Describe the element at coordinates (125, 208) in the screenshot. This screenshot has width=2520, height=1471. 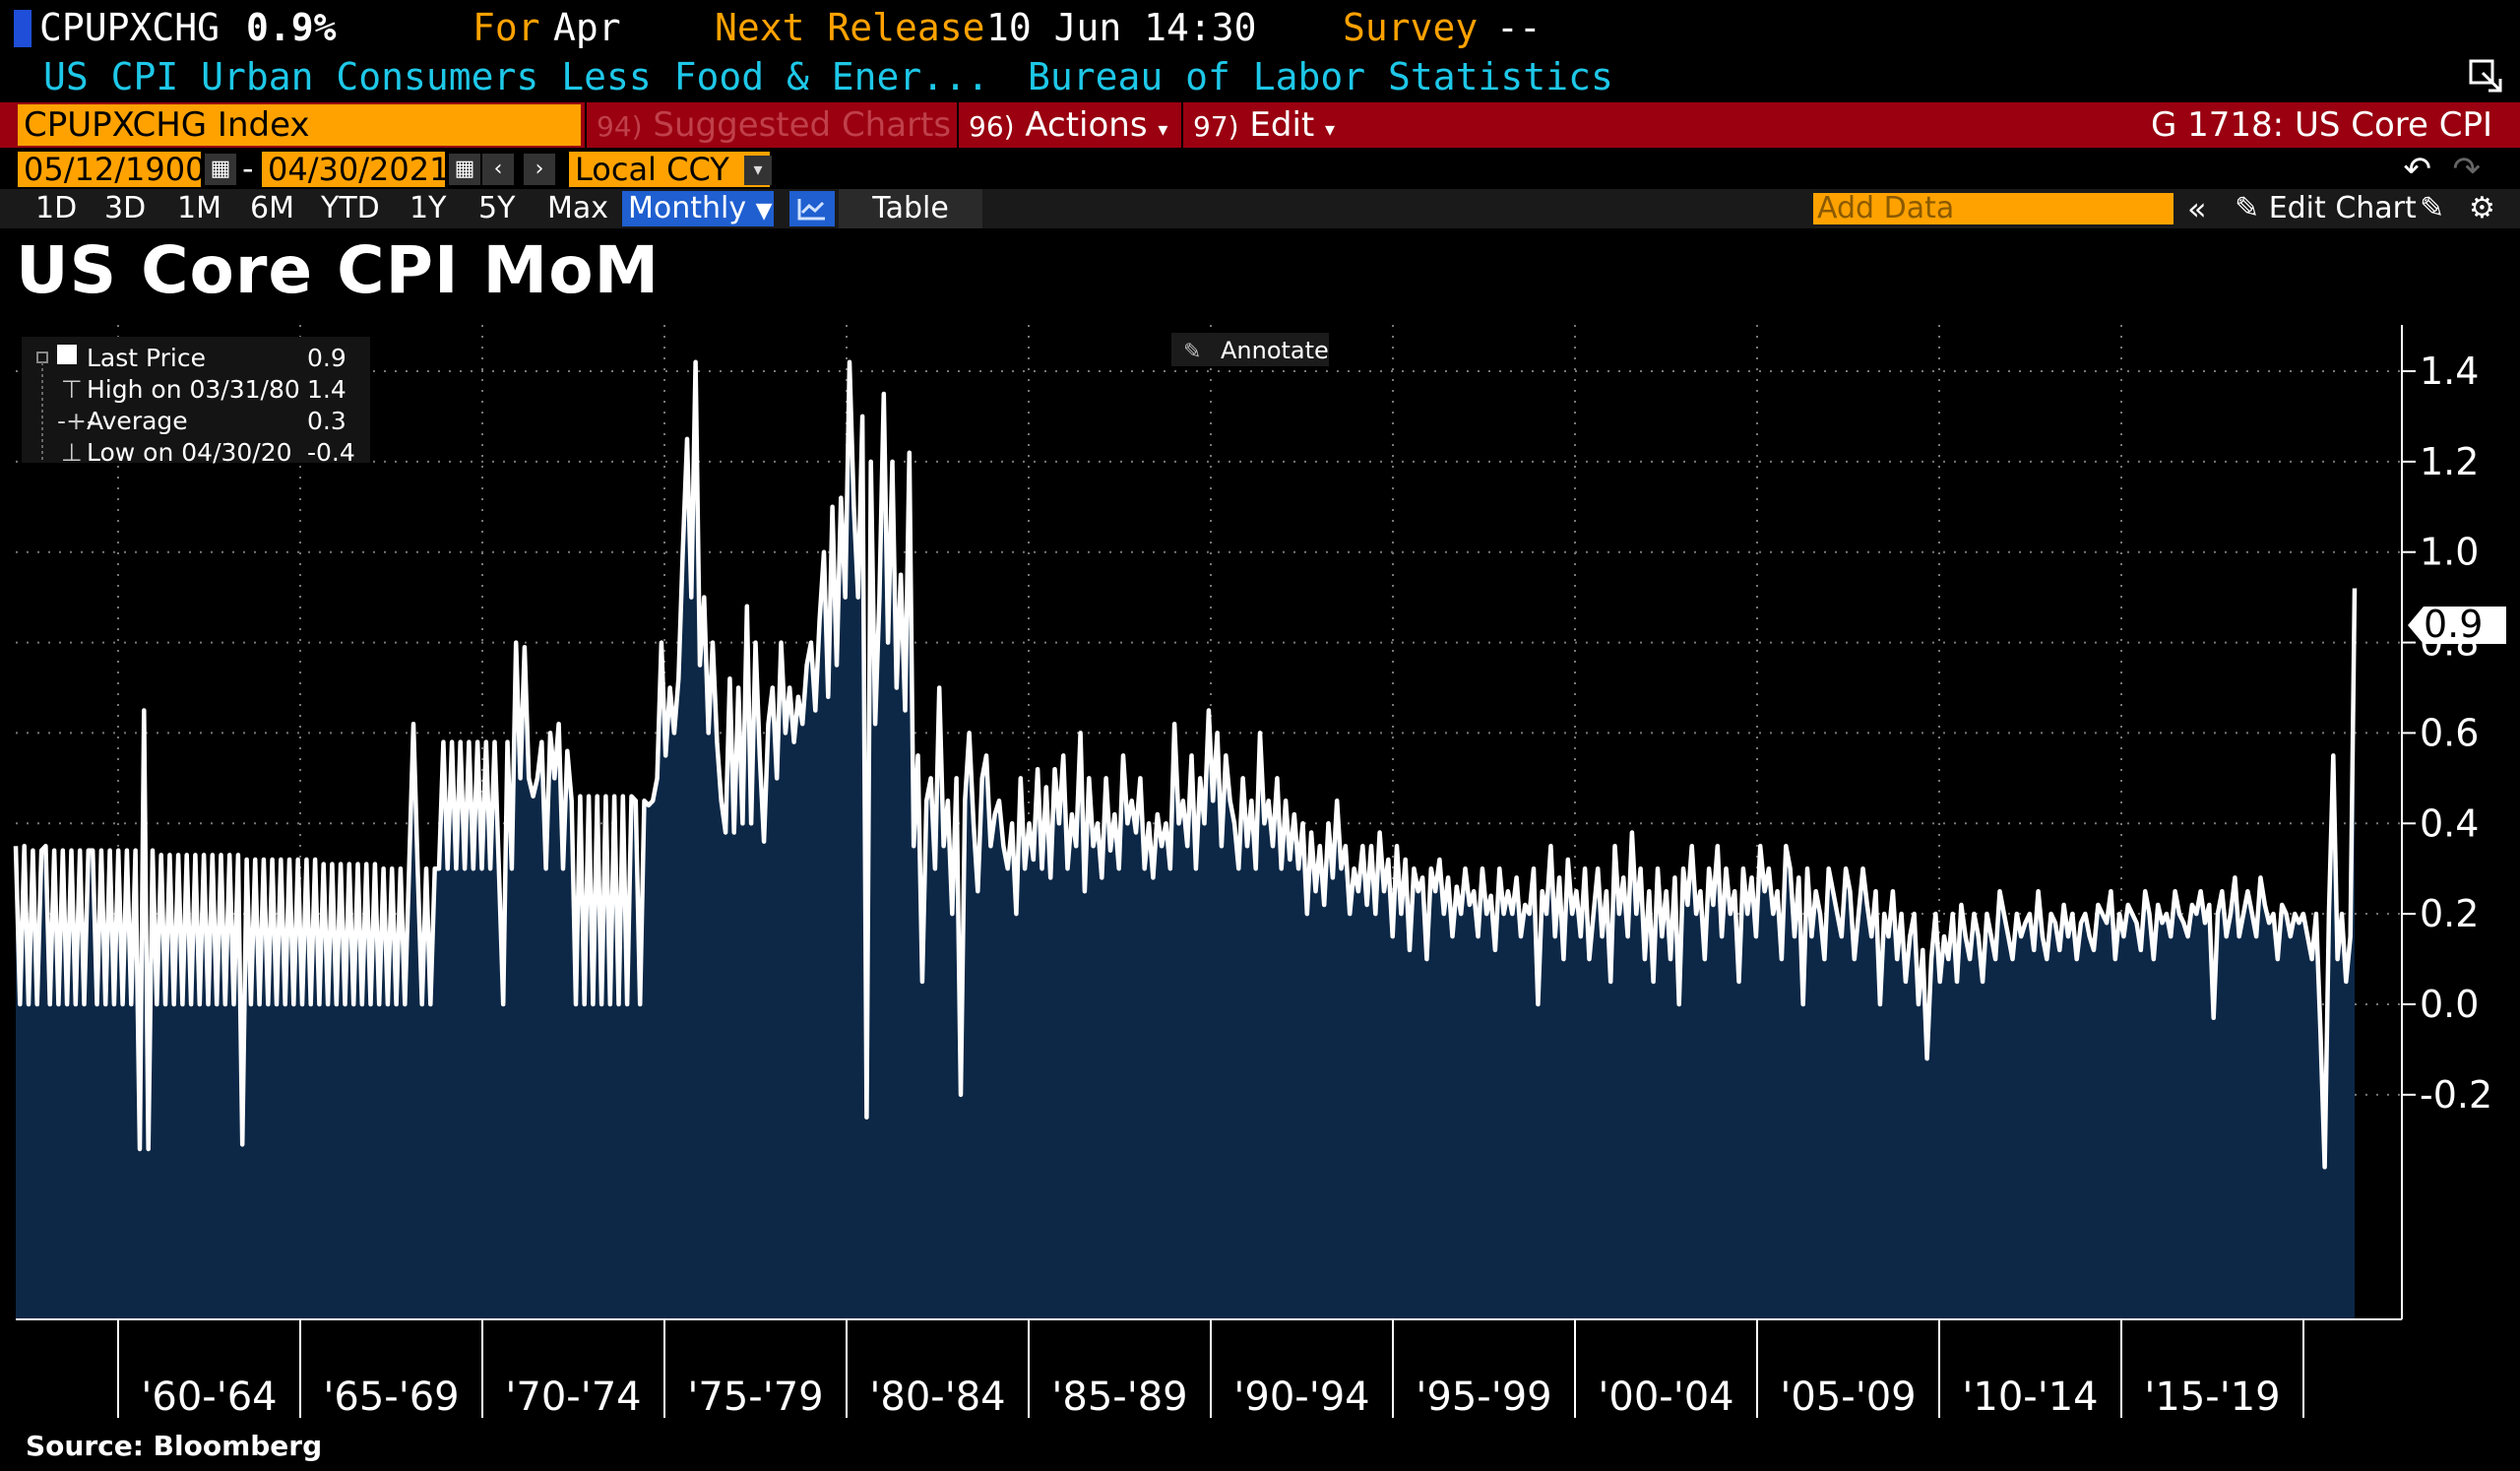
I see `period-3d: 3D` at that location.